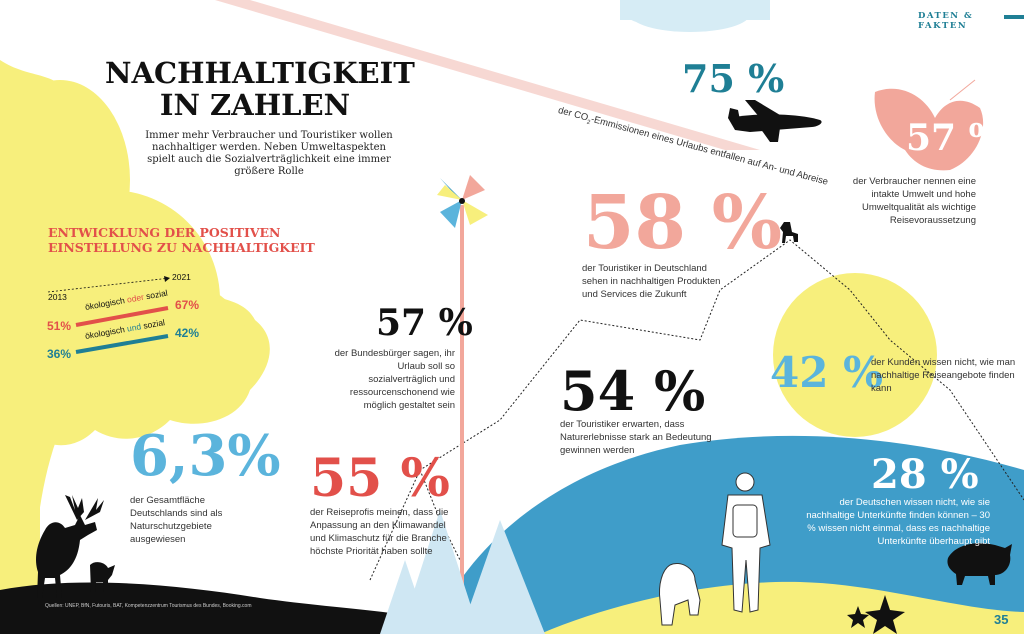 The width and height of the screenshot is (1024, 634). Describe the element at coordinates (181, 247) in the screenshot. I see `development-heading-line-2: EINSTELLUNG ZU NACHHALTIGKEIT` at that location.